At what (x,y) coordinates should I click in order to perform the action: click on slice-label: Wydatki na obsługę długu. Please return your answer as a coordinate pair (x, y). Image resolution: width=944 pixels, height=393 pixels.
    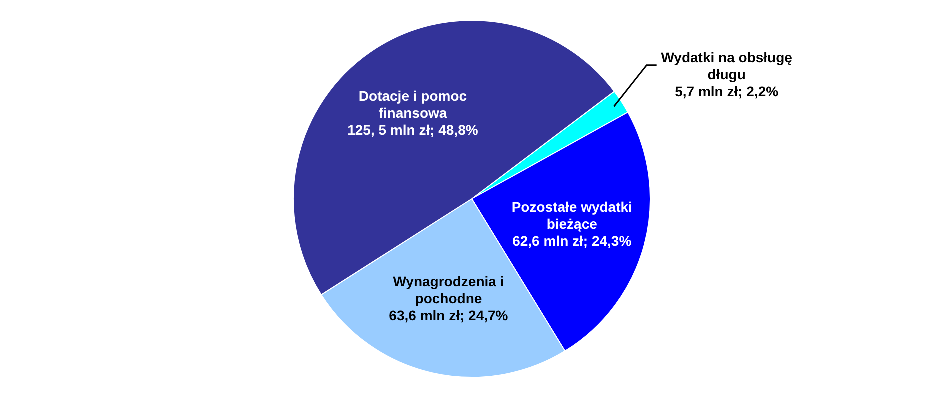
    Looking at the image, I should click on (727, 65).